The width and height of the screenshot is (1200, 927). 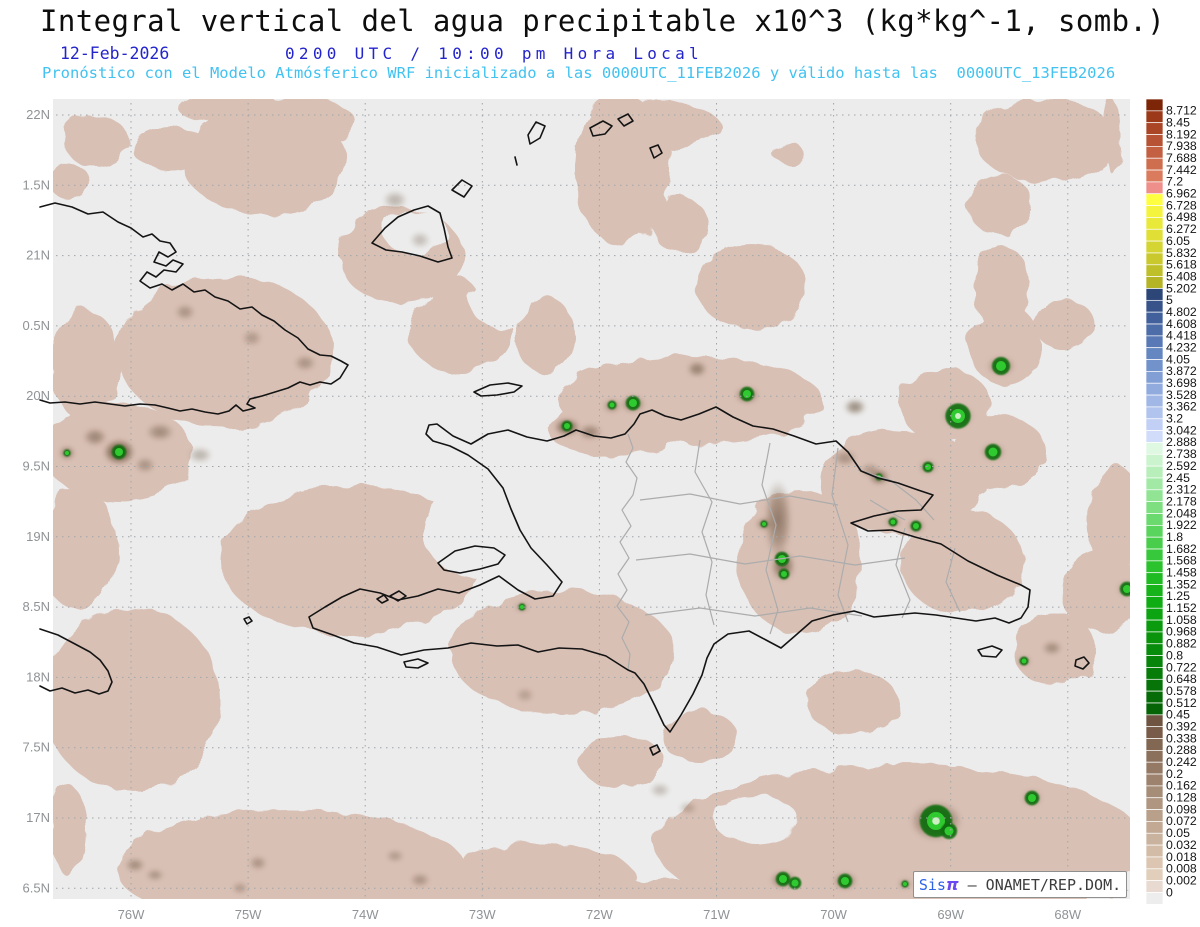 What do you see at coordinates (599, 914) in the screenshot?
I see `lon-tick-label: 72W` at bounding box center [599, 914].